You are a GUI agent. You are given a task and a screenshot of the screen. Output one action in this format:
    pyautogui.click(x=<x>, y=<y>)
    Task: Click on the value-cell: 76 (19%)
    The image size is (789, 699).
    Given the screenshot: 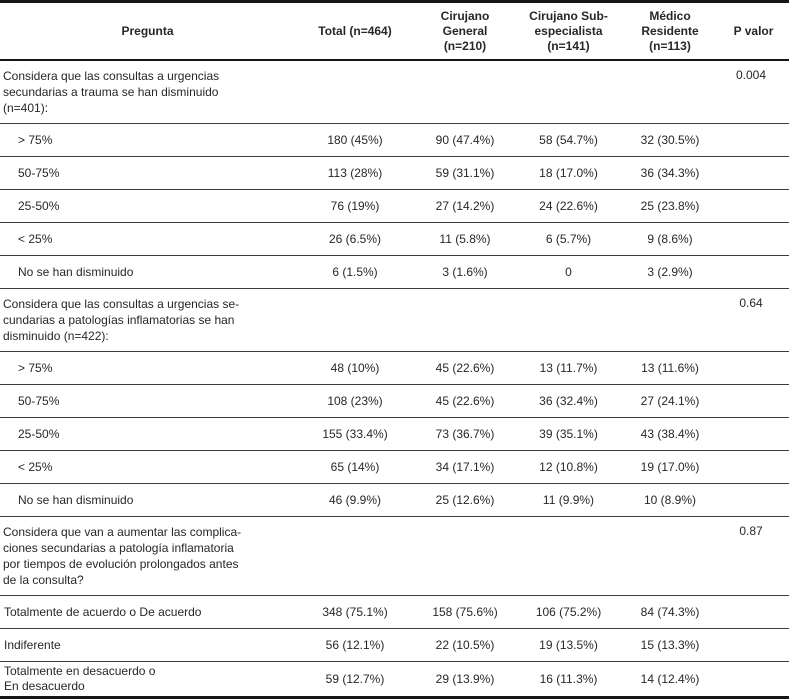 What is the action you would take?
    pyautogui.click(x=355, y=206)
    